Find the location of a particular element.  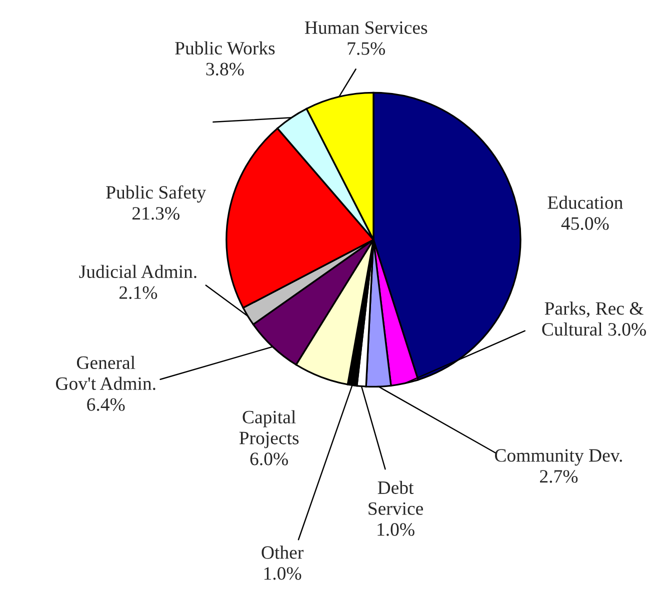

data-label: 21.3% is located at coordinates (156, 213).